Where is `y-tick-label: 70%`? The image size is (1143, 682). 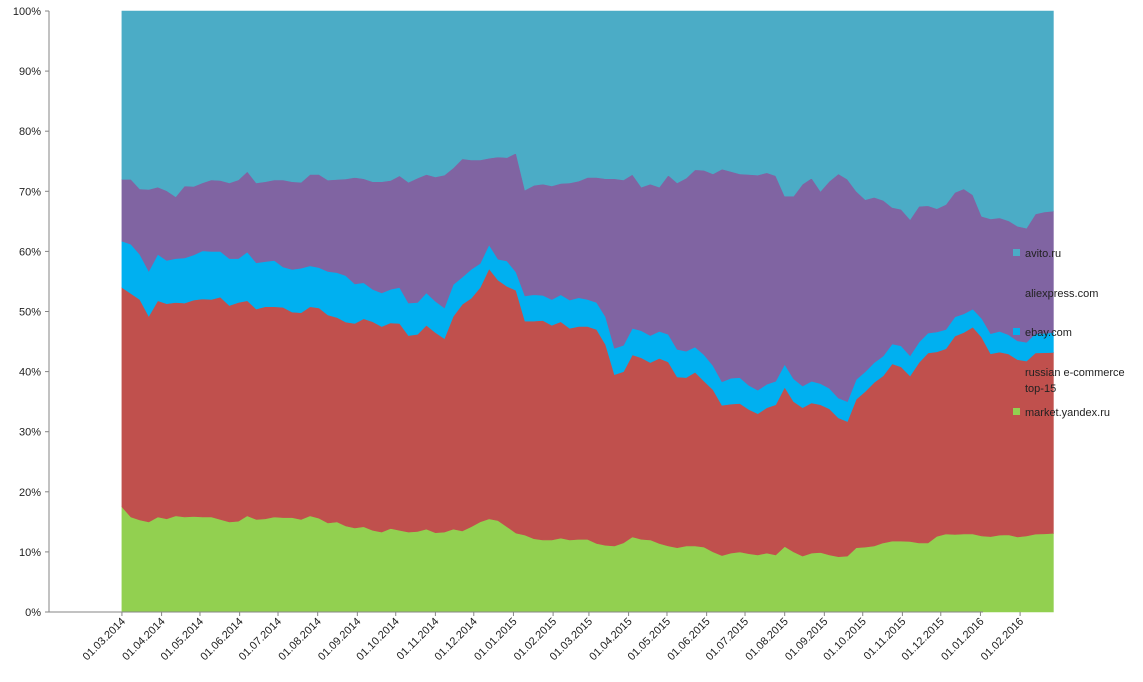
y-tick-label: 70% is located at coordinates (30, 192).